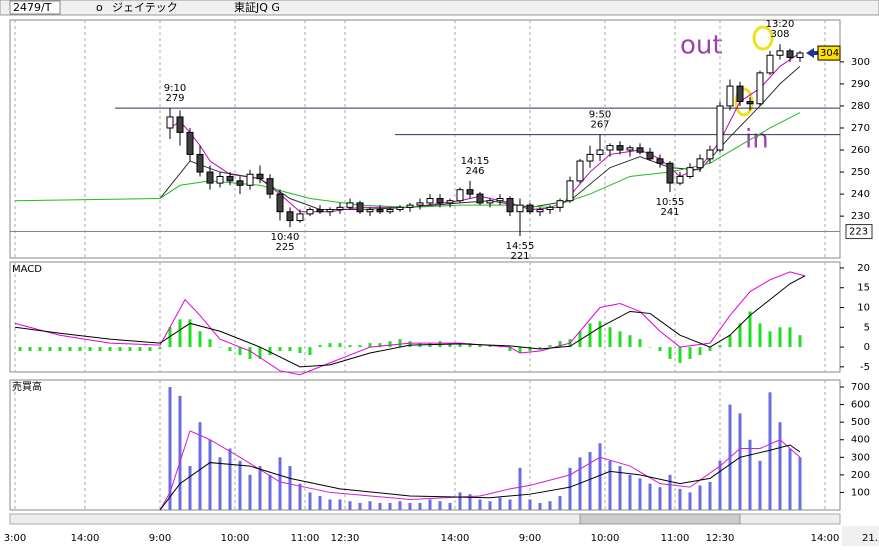 Image resolution: width=879 pixels, height=550 pixels. What do you see at coordinates (15, 538) in the screenshot?
I see `x-tick-label: 3:00` at bounding box center [15, 538].